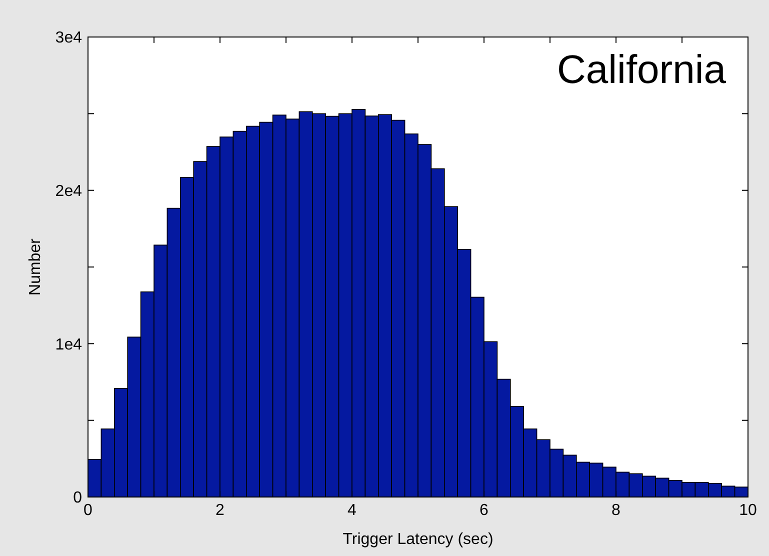 This screenshot has width=769, height=556. What do you see at coordinates (352, 510) in the screenshot?
I see `x-tick-label: 4` at bounding box center [352, 510].